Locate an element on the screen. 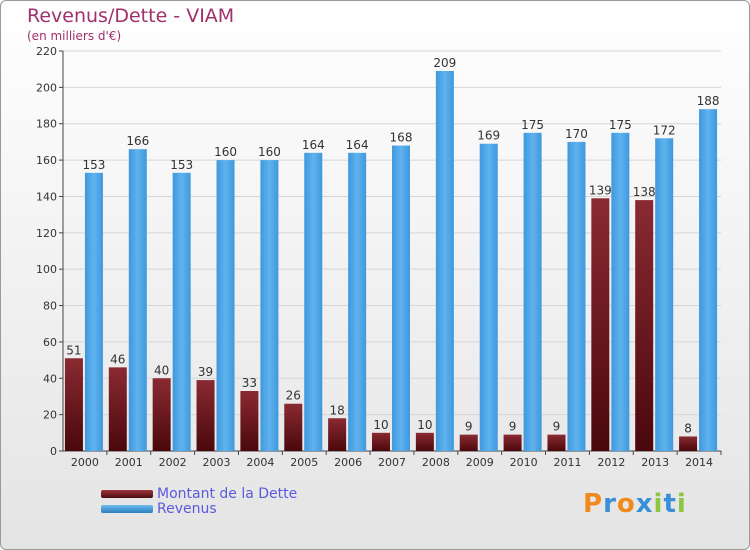  data-label-dette: 18 is located at coordinates (336, 410).